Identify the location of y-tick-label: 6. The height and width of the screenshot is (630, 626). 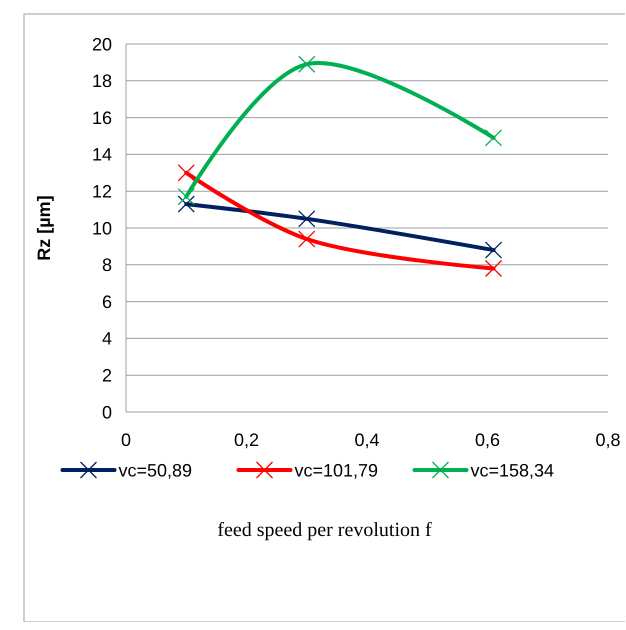
(107, 302).